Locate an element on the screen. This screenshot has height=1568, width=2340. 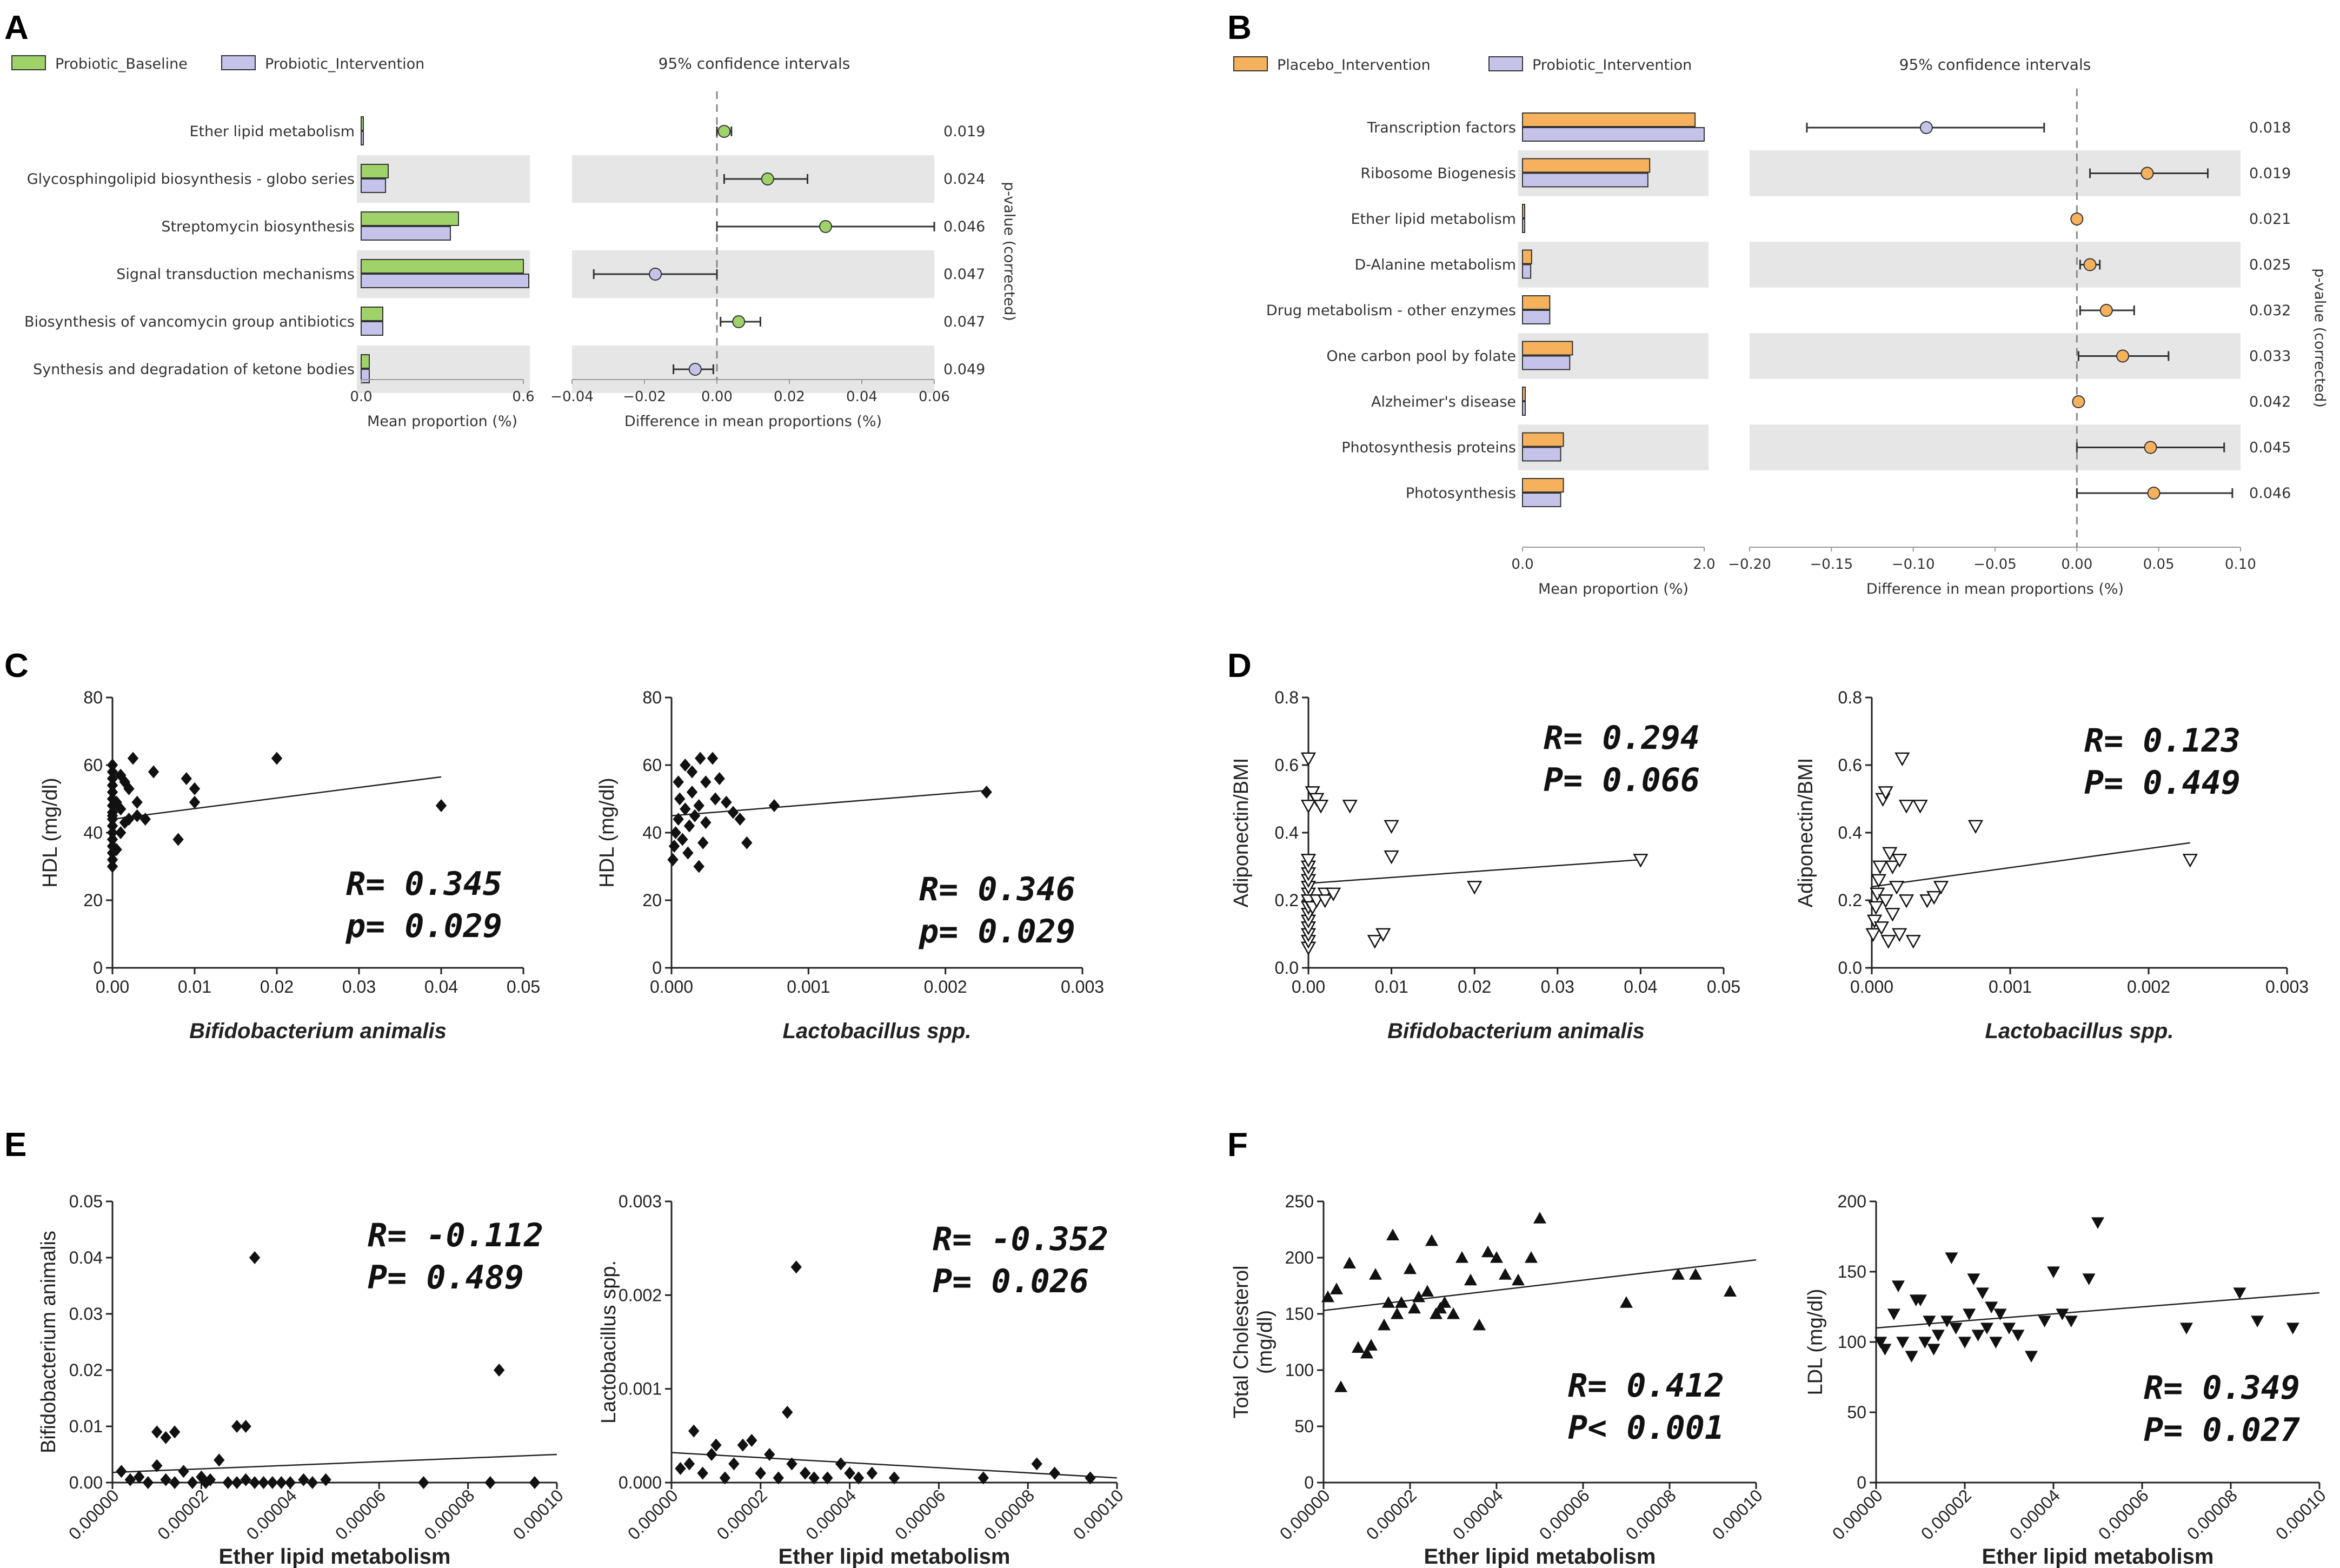
y-axis-label: HDL (mg/dl) is located at coordinates (607, 832).